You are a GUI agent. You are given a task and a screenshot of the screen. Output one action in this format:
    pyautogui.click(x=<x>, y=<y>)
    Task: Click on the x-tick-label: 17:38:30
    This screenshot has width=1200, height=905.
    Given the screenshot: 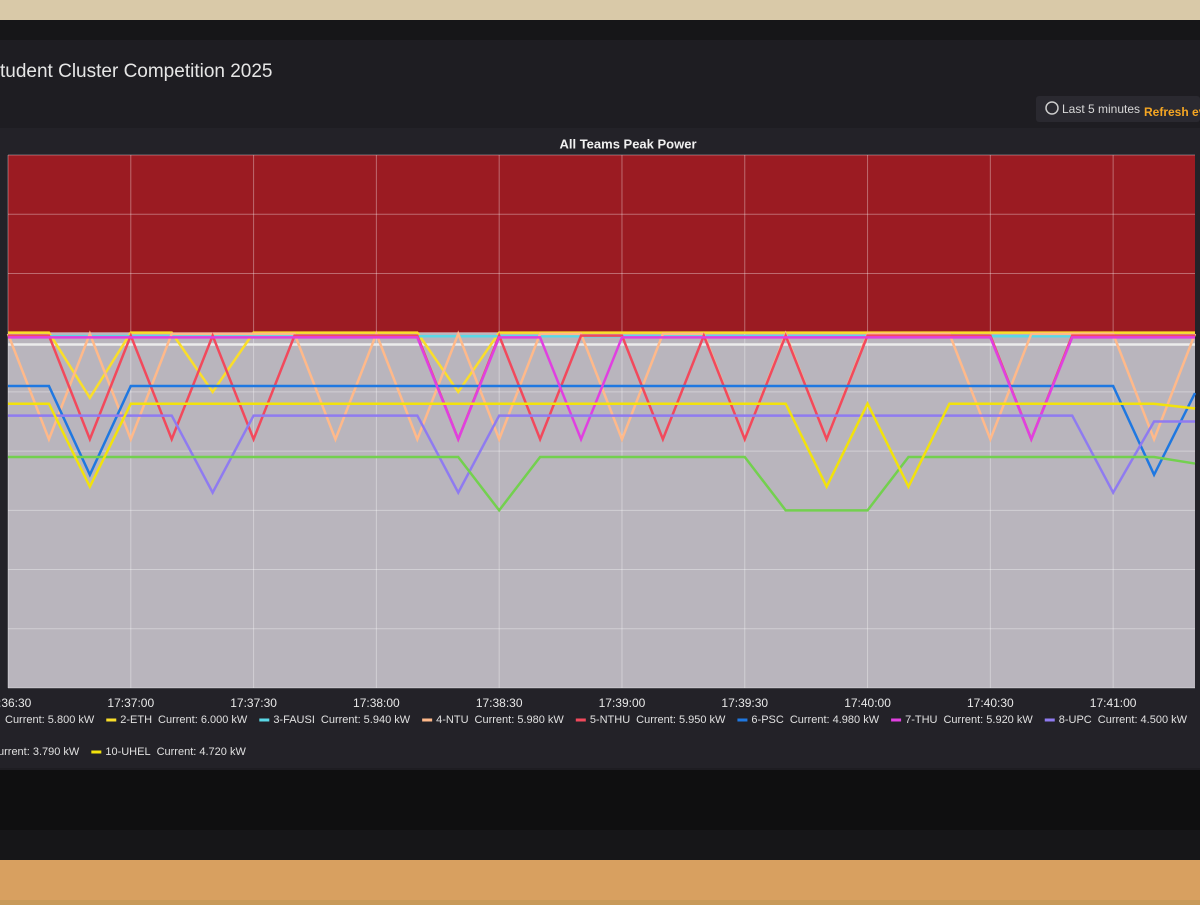 What is the action you would take?
    pyautogui.click(x=499, y=703)
    